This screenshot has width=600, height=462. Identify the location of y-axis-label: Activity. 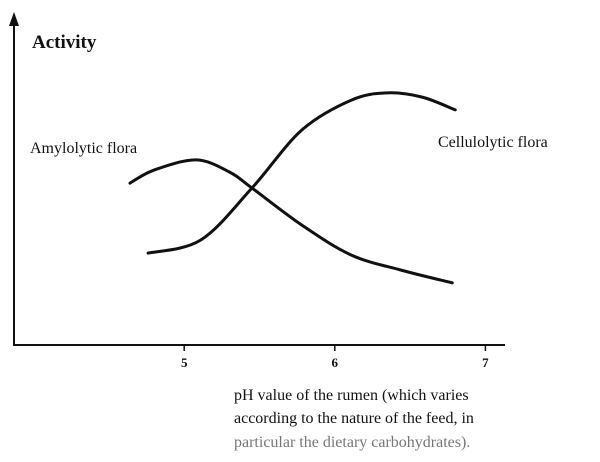
(64, 42).